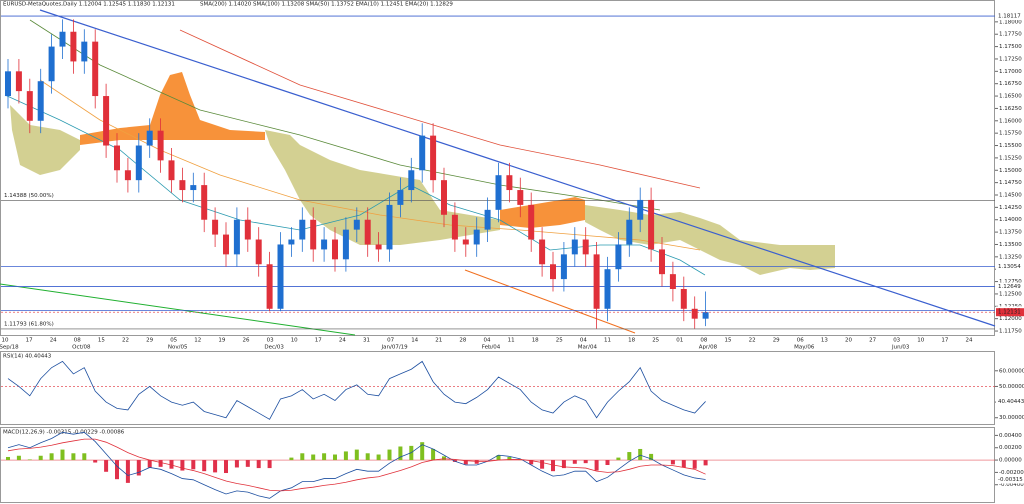 This screenshot has width=1024, height=504. Describe the element at coordinates (800, 341) in the screenshot. I see `x-tick-label: 06` at that location.